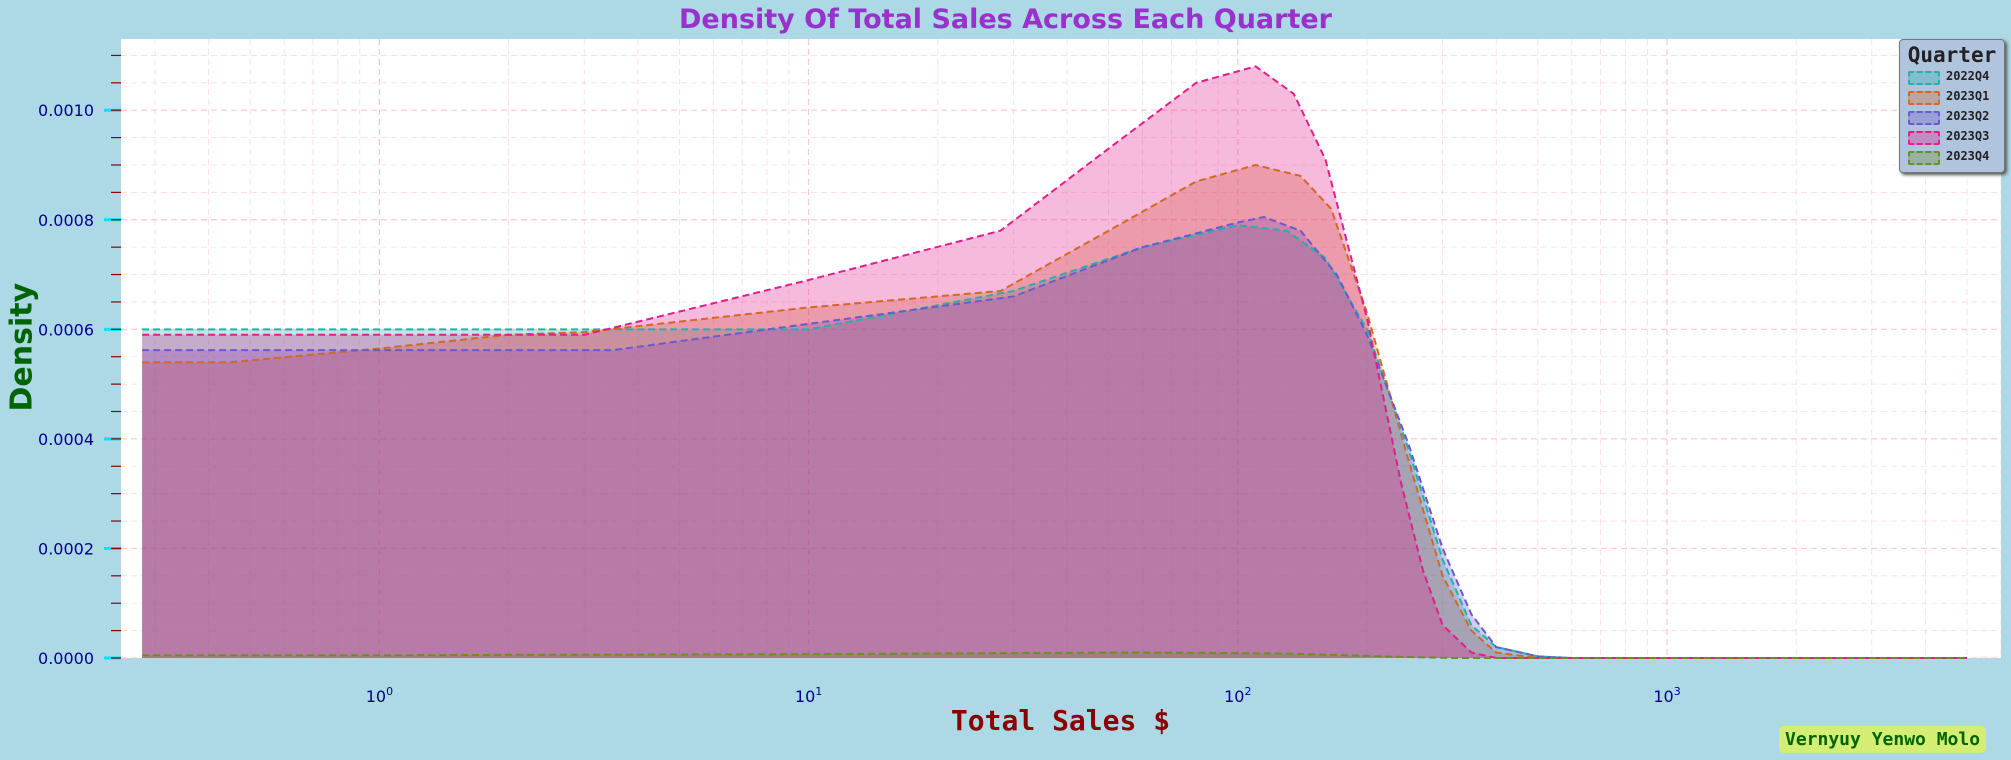 The image size is (2011, 760). I want to click on legend-label: 2023Q2, so click(1968, 116).